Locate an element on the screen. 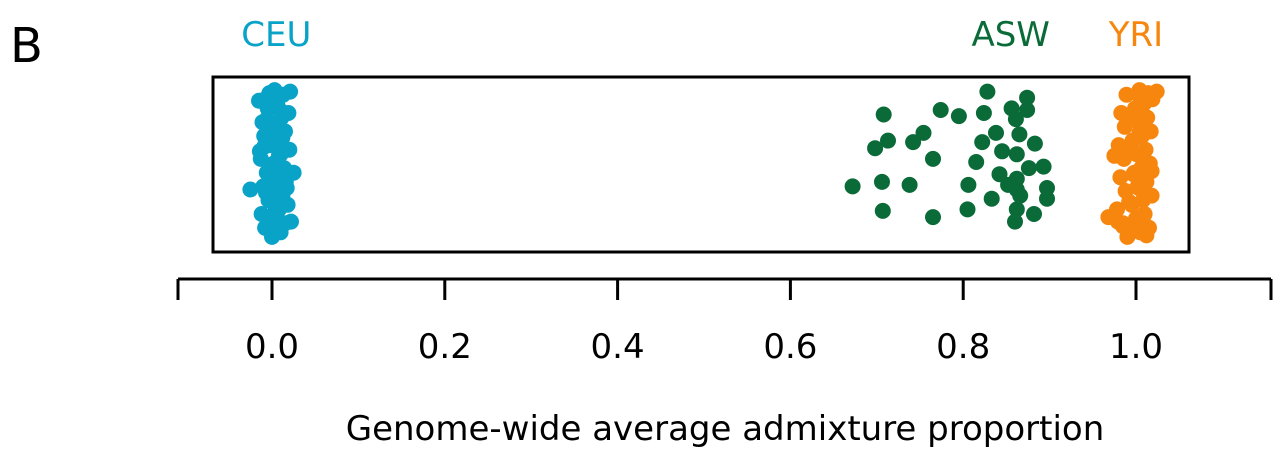  x-tick-label: 0.8 is located at coordinates (963, 347).